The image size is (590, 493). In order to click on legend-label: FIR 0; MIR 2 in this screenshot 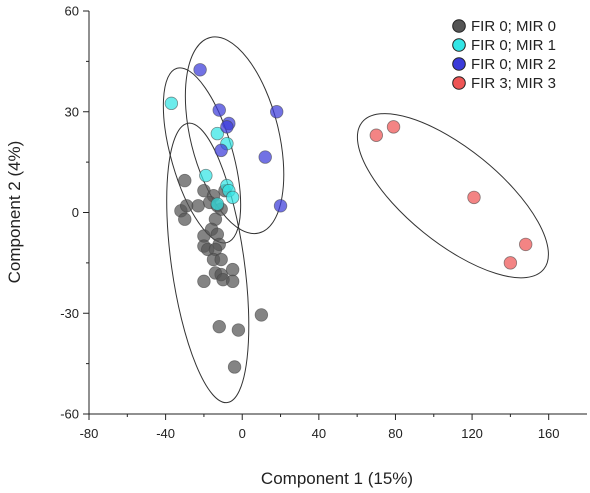, I will do `click(513, 64)`.